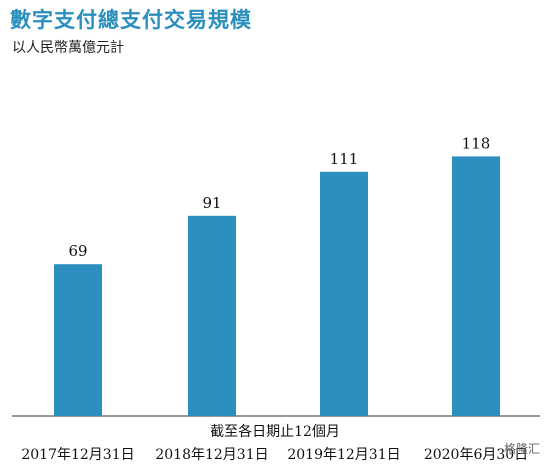 The width and height of the screenshot is (550, 474). Describe the element at coordinates (521, 449) in the screenshot. I see `watermark-text: 格隆汇` at that location.